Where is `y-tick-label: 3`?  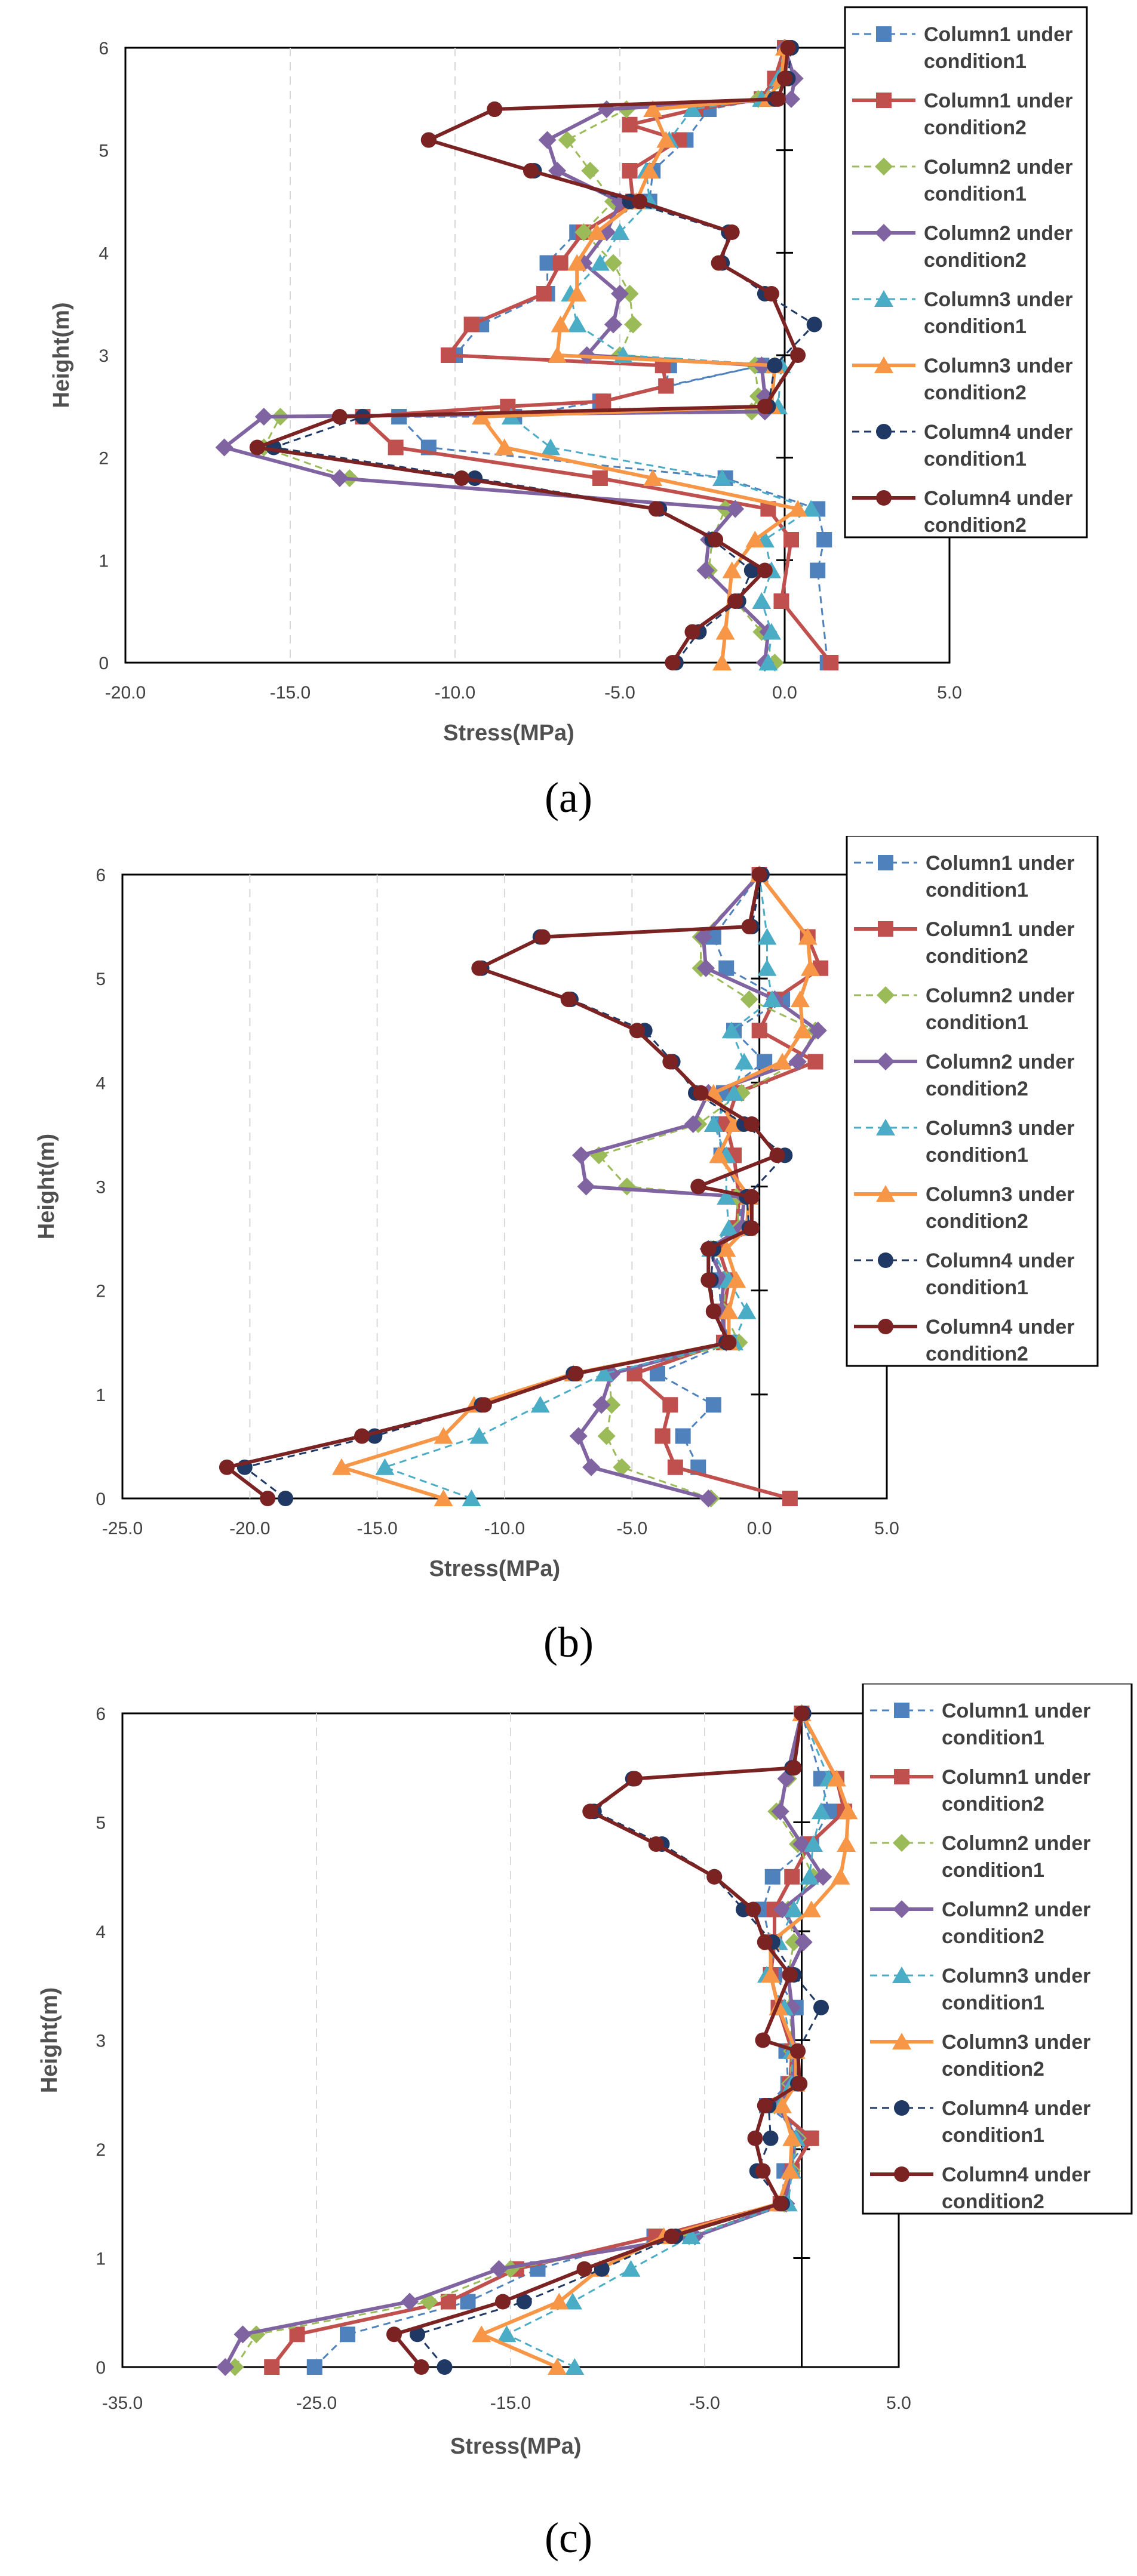
y-tick-label: 3 is located at coordinates (101, 2041).